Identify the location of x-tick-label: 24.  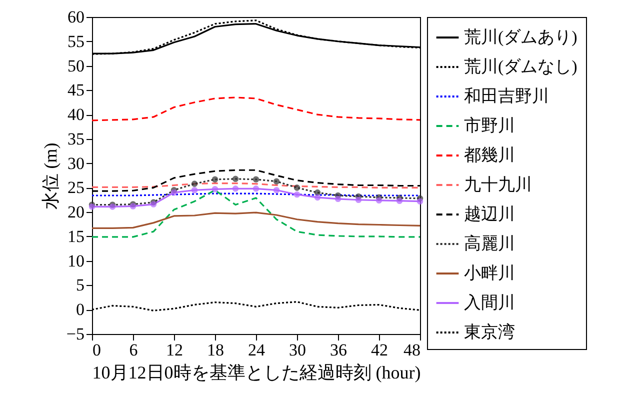
(257, 350).